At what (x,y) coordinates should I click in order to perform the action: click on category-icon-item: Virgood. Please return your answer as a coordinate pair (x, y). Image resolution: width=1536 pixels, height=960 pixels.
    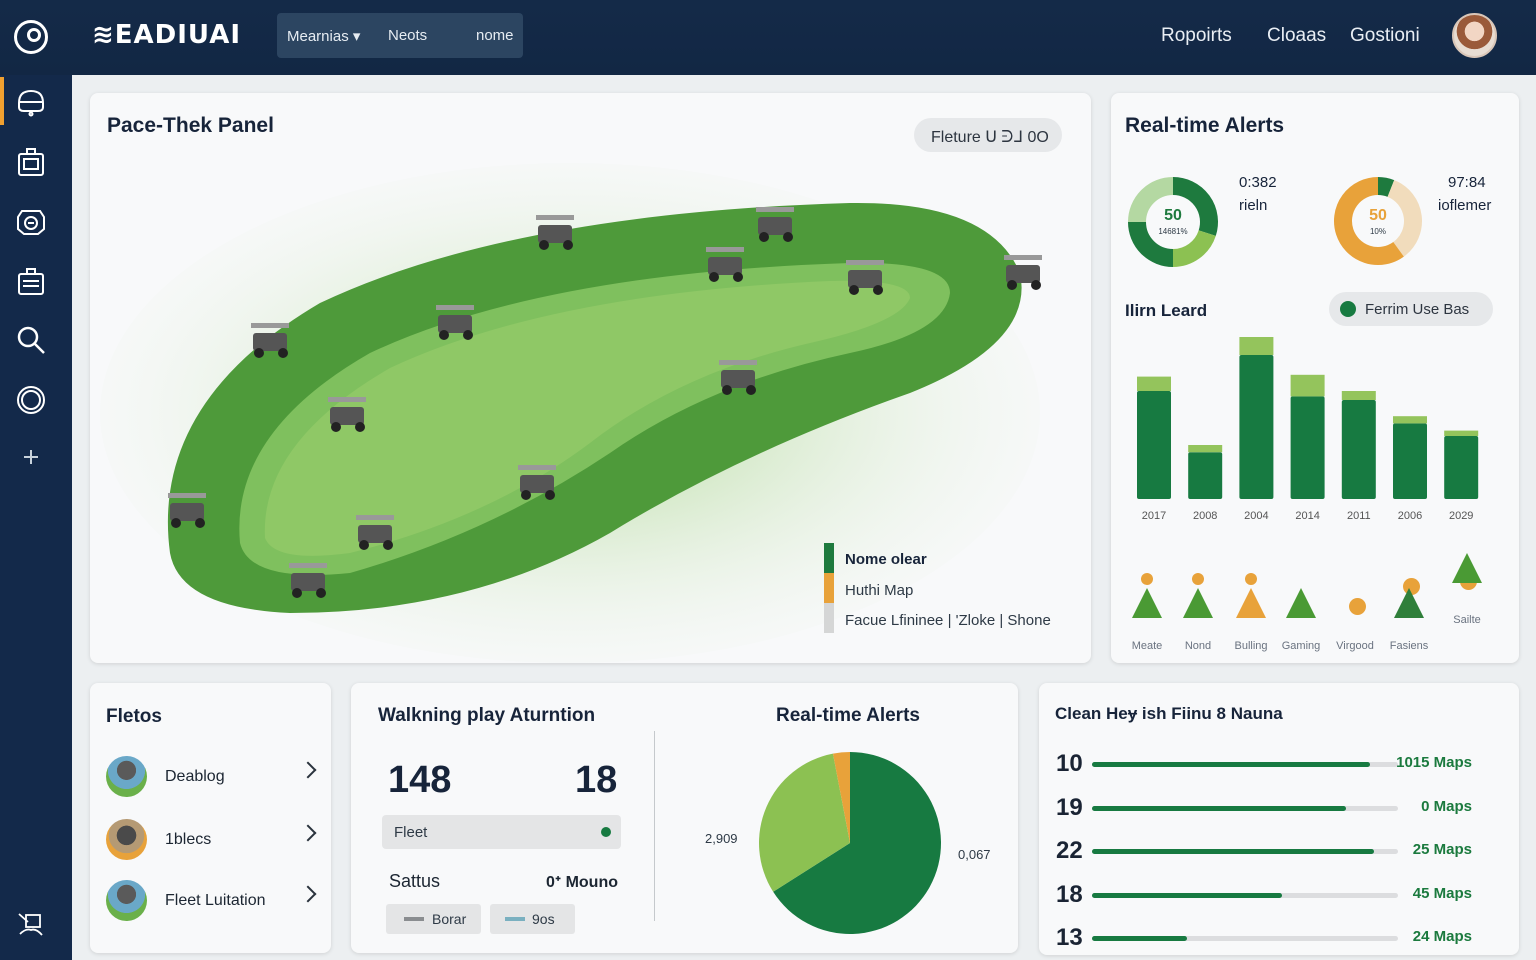
    Looking at the image, I should click on (1355, 600).